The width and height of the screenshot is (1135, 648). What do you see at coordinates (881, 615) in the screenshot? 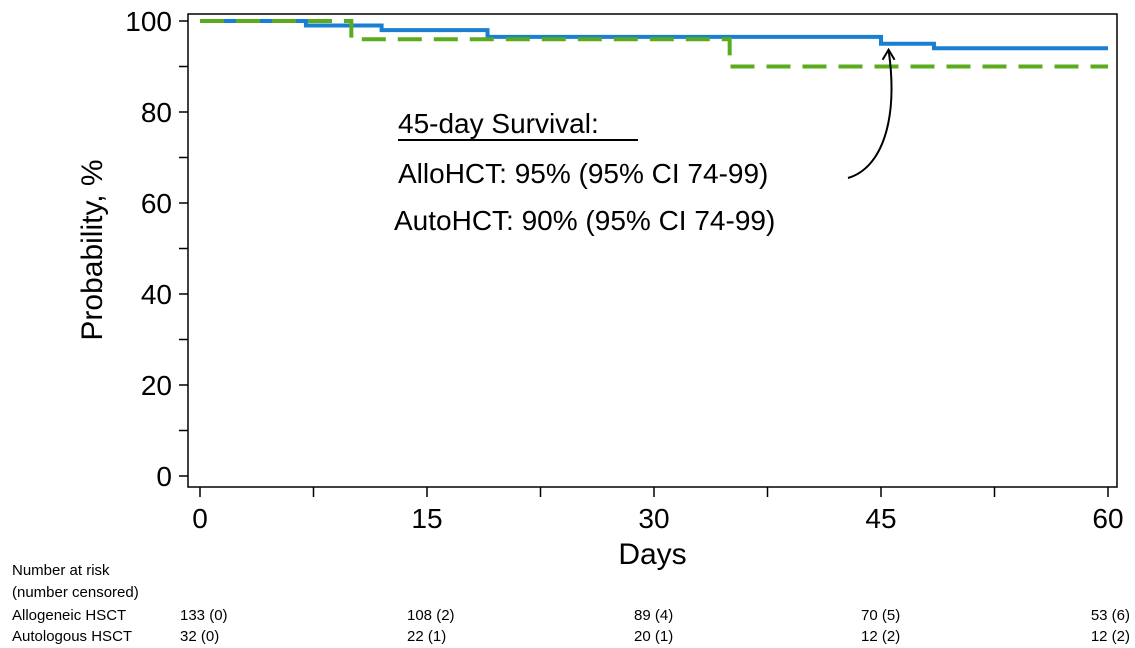
I see `risk-value-allogeneic: 70 (5)` at bounding box center [881, 615].